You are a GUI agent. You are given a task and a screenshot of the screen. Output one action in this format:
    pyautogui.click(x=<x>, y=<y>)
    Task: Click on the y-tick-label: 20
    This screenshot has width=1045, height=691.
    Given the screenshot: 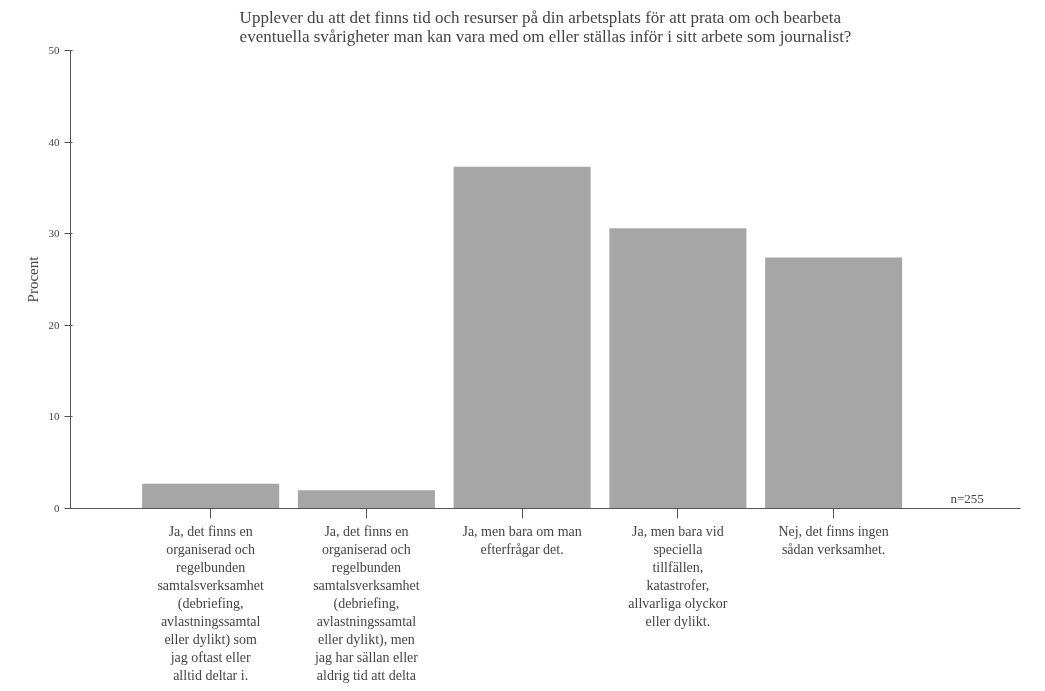 What is the action you would take?
    pyautogui.click(x=54, y=324)
    